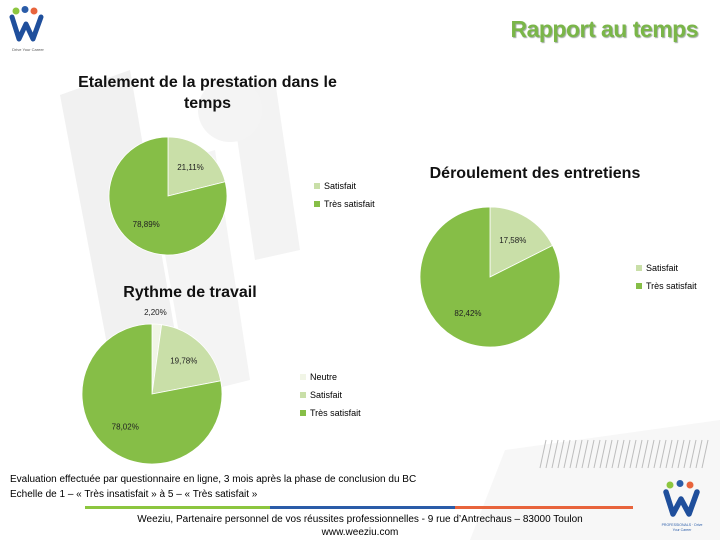 This screenshot has height=540, width=720. Describe the element at coordinates (624, 454) in the screenshot. I see `hatch-decoration` at that location.